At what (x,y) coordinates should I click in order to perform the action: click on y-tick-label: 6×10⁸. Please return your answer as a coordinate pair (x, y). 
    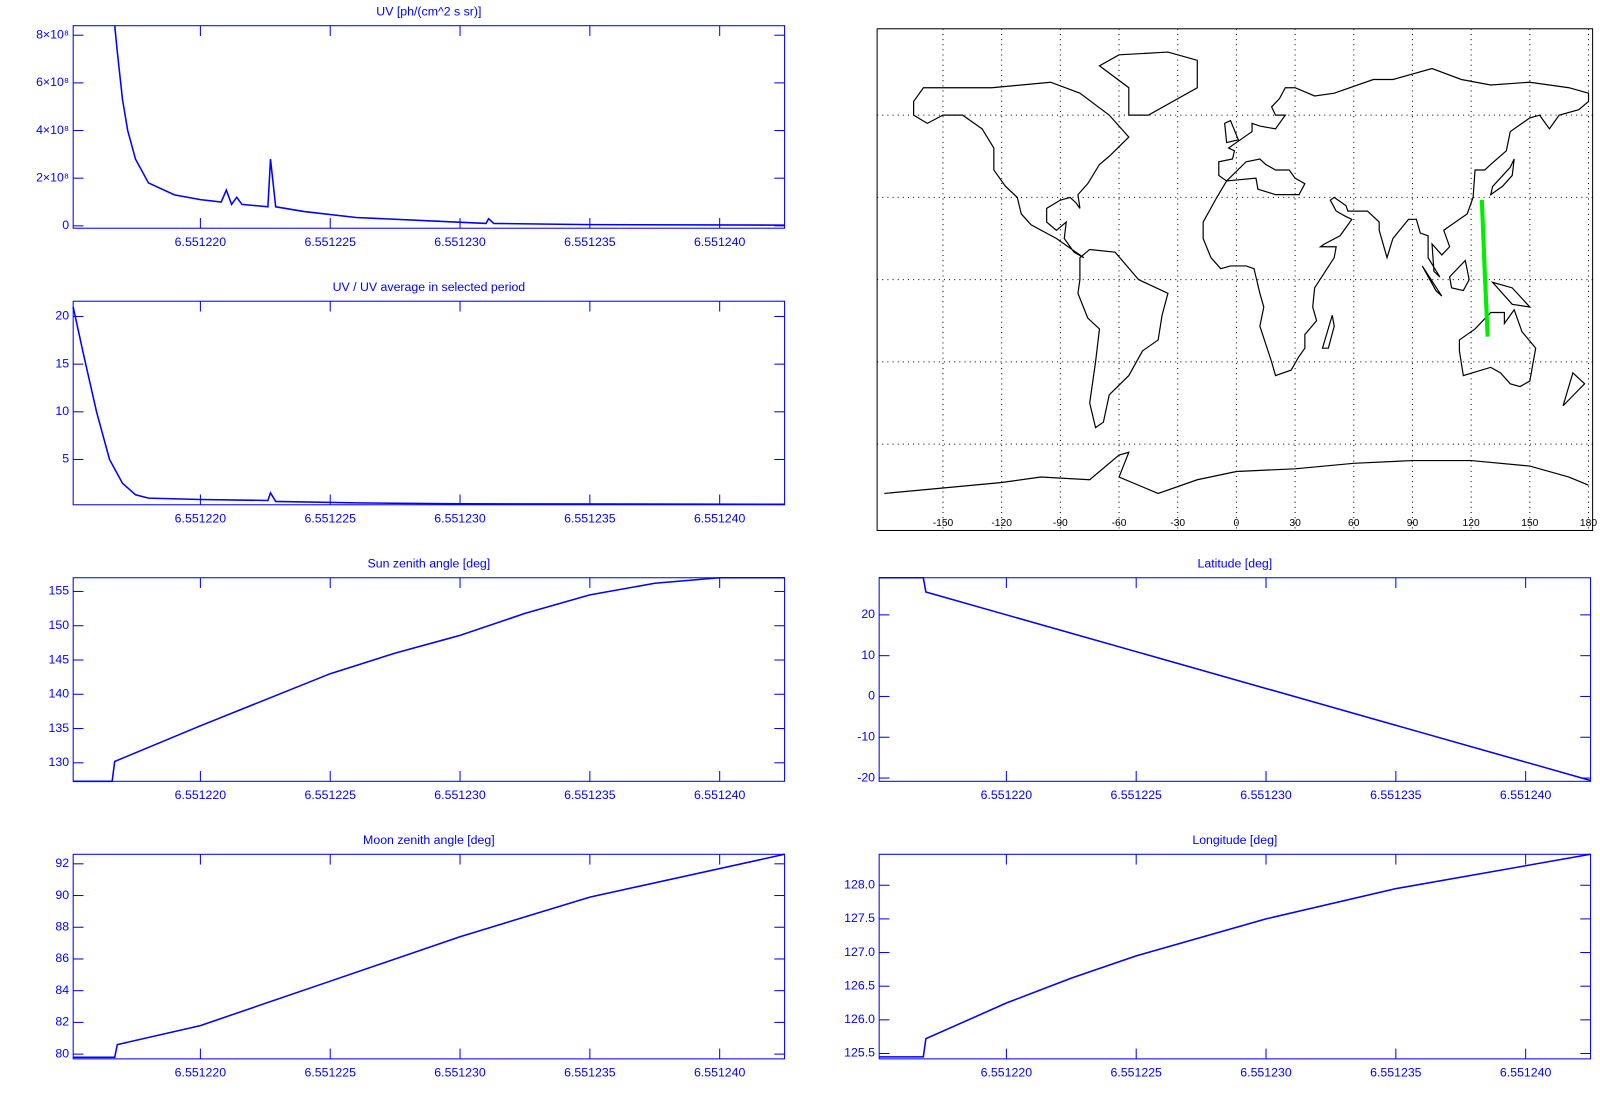
    Looking at the image, I should click on (52, 82).